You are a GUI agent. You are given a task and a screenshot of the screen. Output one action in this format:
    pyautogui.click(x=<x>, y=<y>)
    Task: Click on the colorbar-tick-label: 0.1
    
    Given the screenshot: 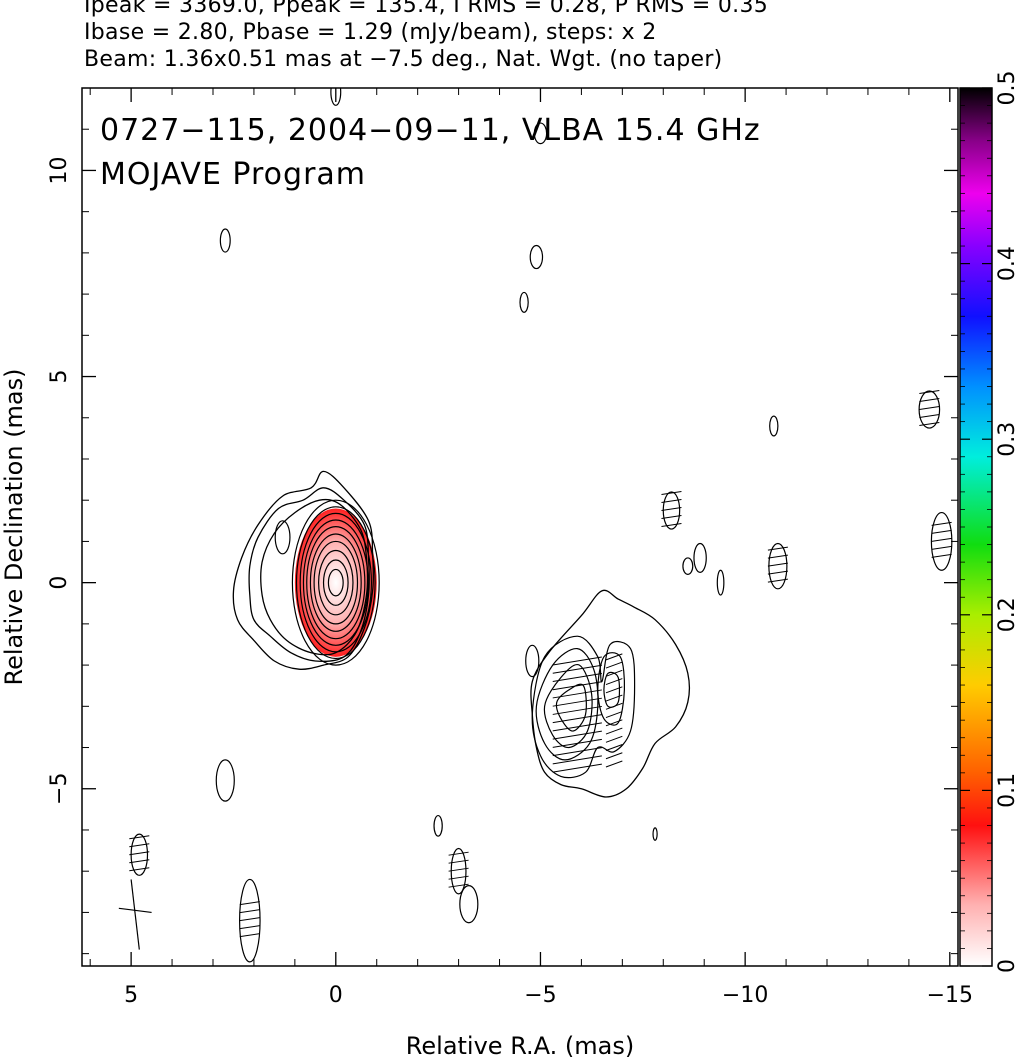 What is the action you would take?
    pyautogui.click(x=1007, y=790)
    